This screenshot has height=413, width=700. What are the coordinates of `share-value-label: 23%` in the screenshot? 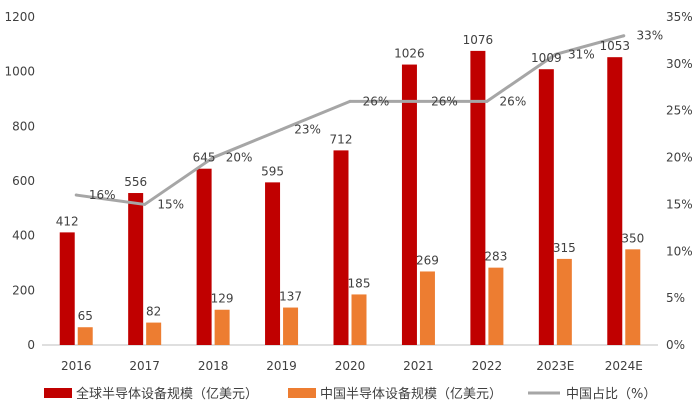 It's located at (307, 129).